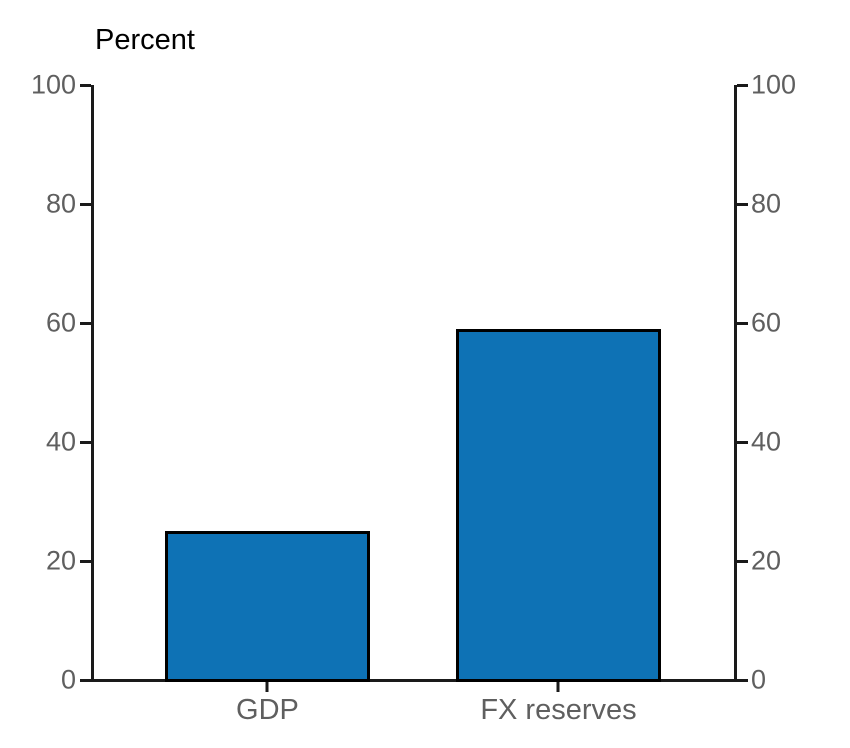 The height and width of the screenshot is (748, 850). Describe the element at coordinates (145, 40) in the screenshot. I see `y-axis-unit-label: Percent` at that location.